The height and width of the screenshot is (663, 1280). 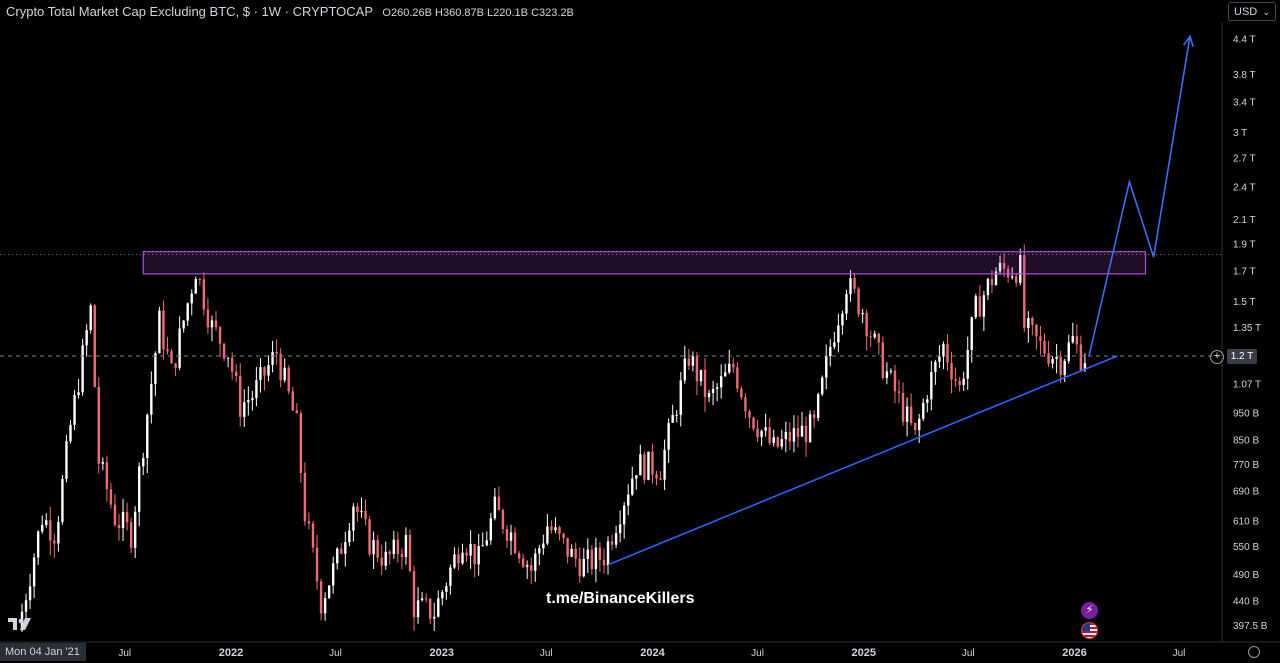 What do you see at coordinates (1188, 40) in the screenshot?
I see `projection-arrowhead` at bounding box center [1188, 40].